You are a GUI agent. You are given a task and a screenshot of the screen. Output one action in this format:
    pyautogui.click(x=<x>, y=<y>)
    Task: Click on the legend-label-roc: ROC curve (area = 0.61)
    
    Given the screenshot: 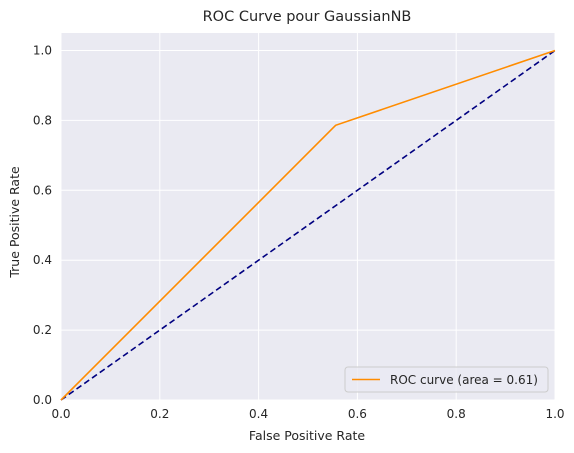 What is the action you would take?
    pyautogui.click(x=464, y=380)
    